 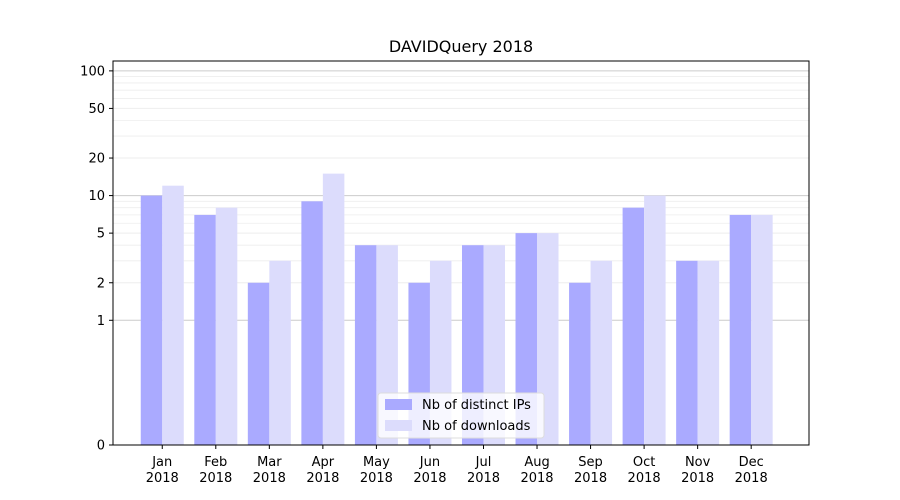 I want to click on y-tick-label: 2, so click(x=101, y=283).